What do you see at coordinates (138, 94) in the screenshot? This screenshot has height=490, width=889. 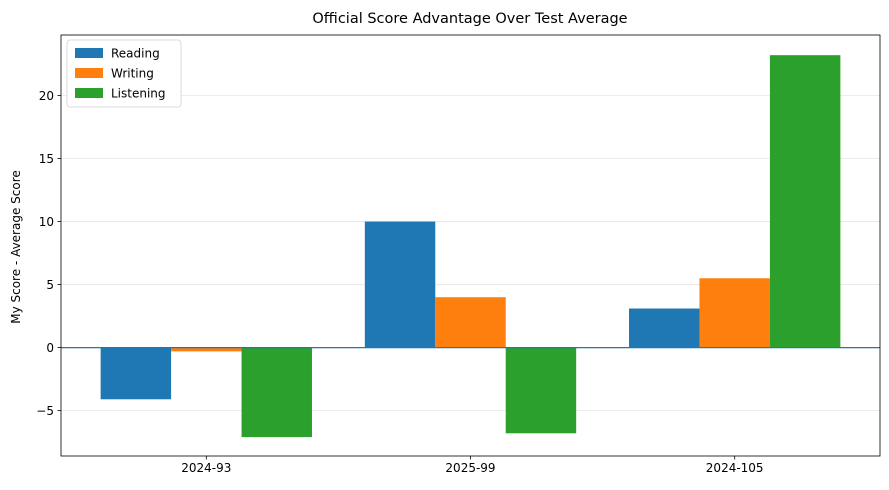 I see `legend-label: Listening` at bounding box center [138, 94].